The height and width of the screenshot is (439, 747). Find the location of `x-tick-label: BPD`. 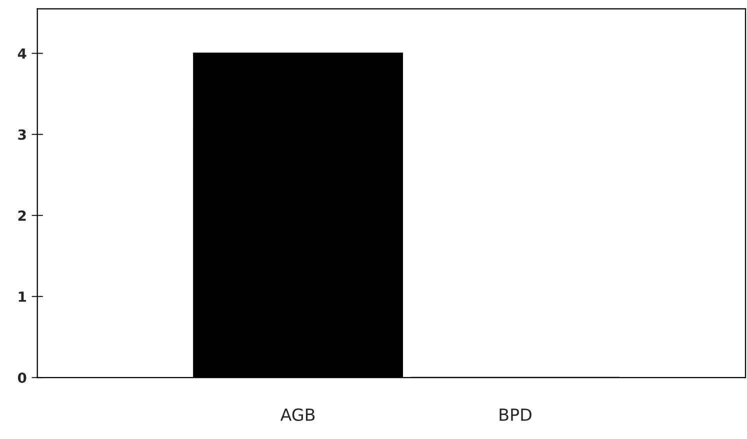

x-tick-label: BPD is located at coordinates (516, 414).